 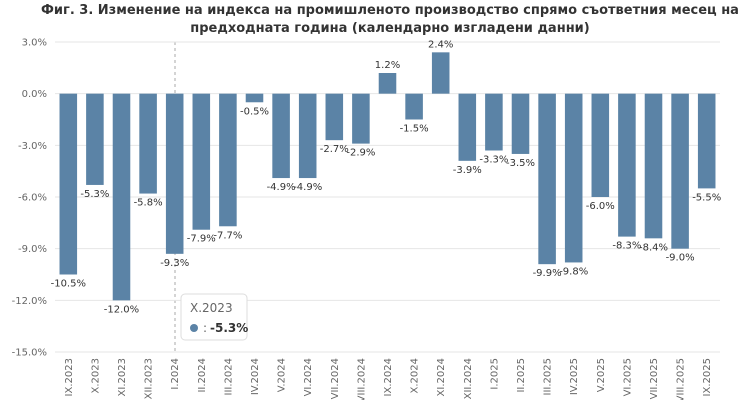 I want to click on x-tick-label: IX.2023, so click(x=69, y=377).